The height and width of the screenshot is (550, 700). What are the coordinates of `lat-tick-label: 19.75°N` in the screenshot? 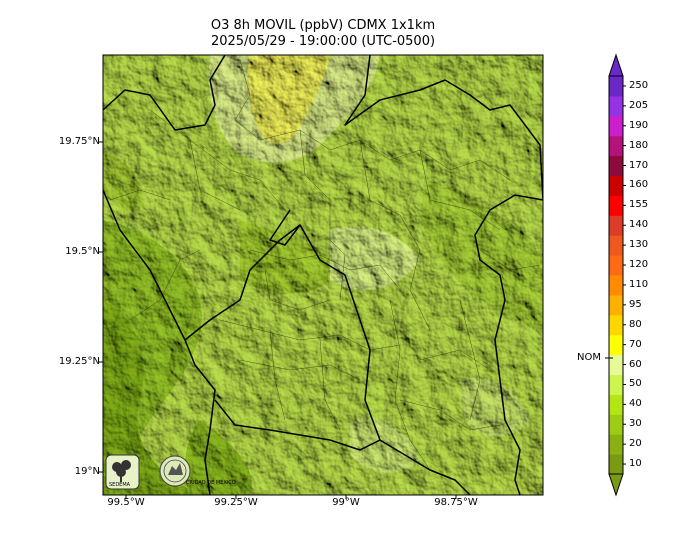 It's located at (79, 142).